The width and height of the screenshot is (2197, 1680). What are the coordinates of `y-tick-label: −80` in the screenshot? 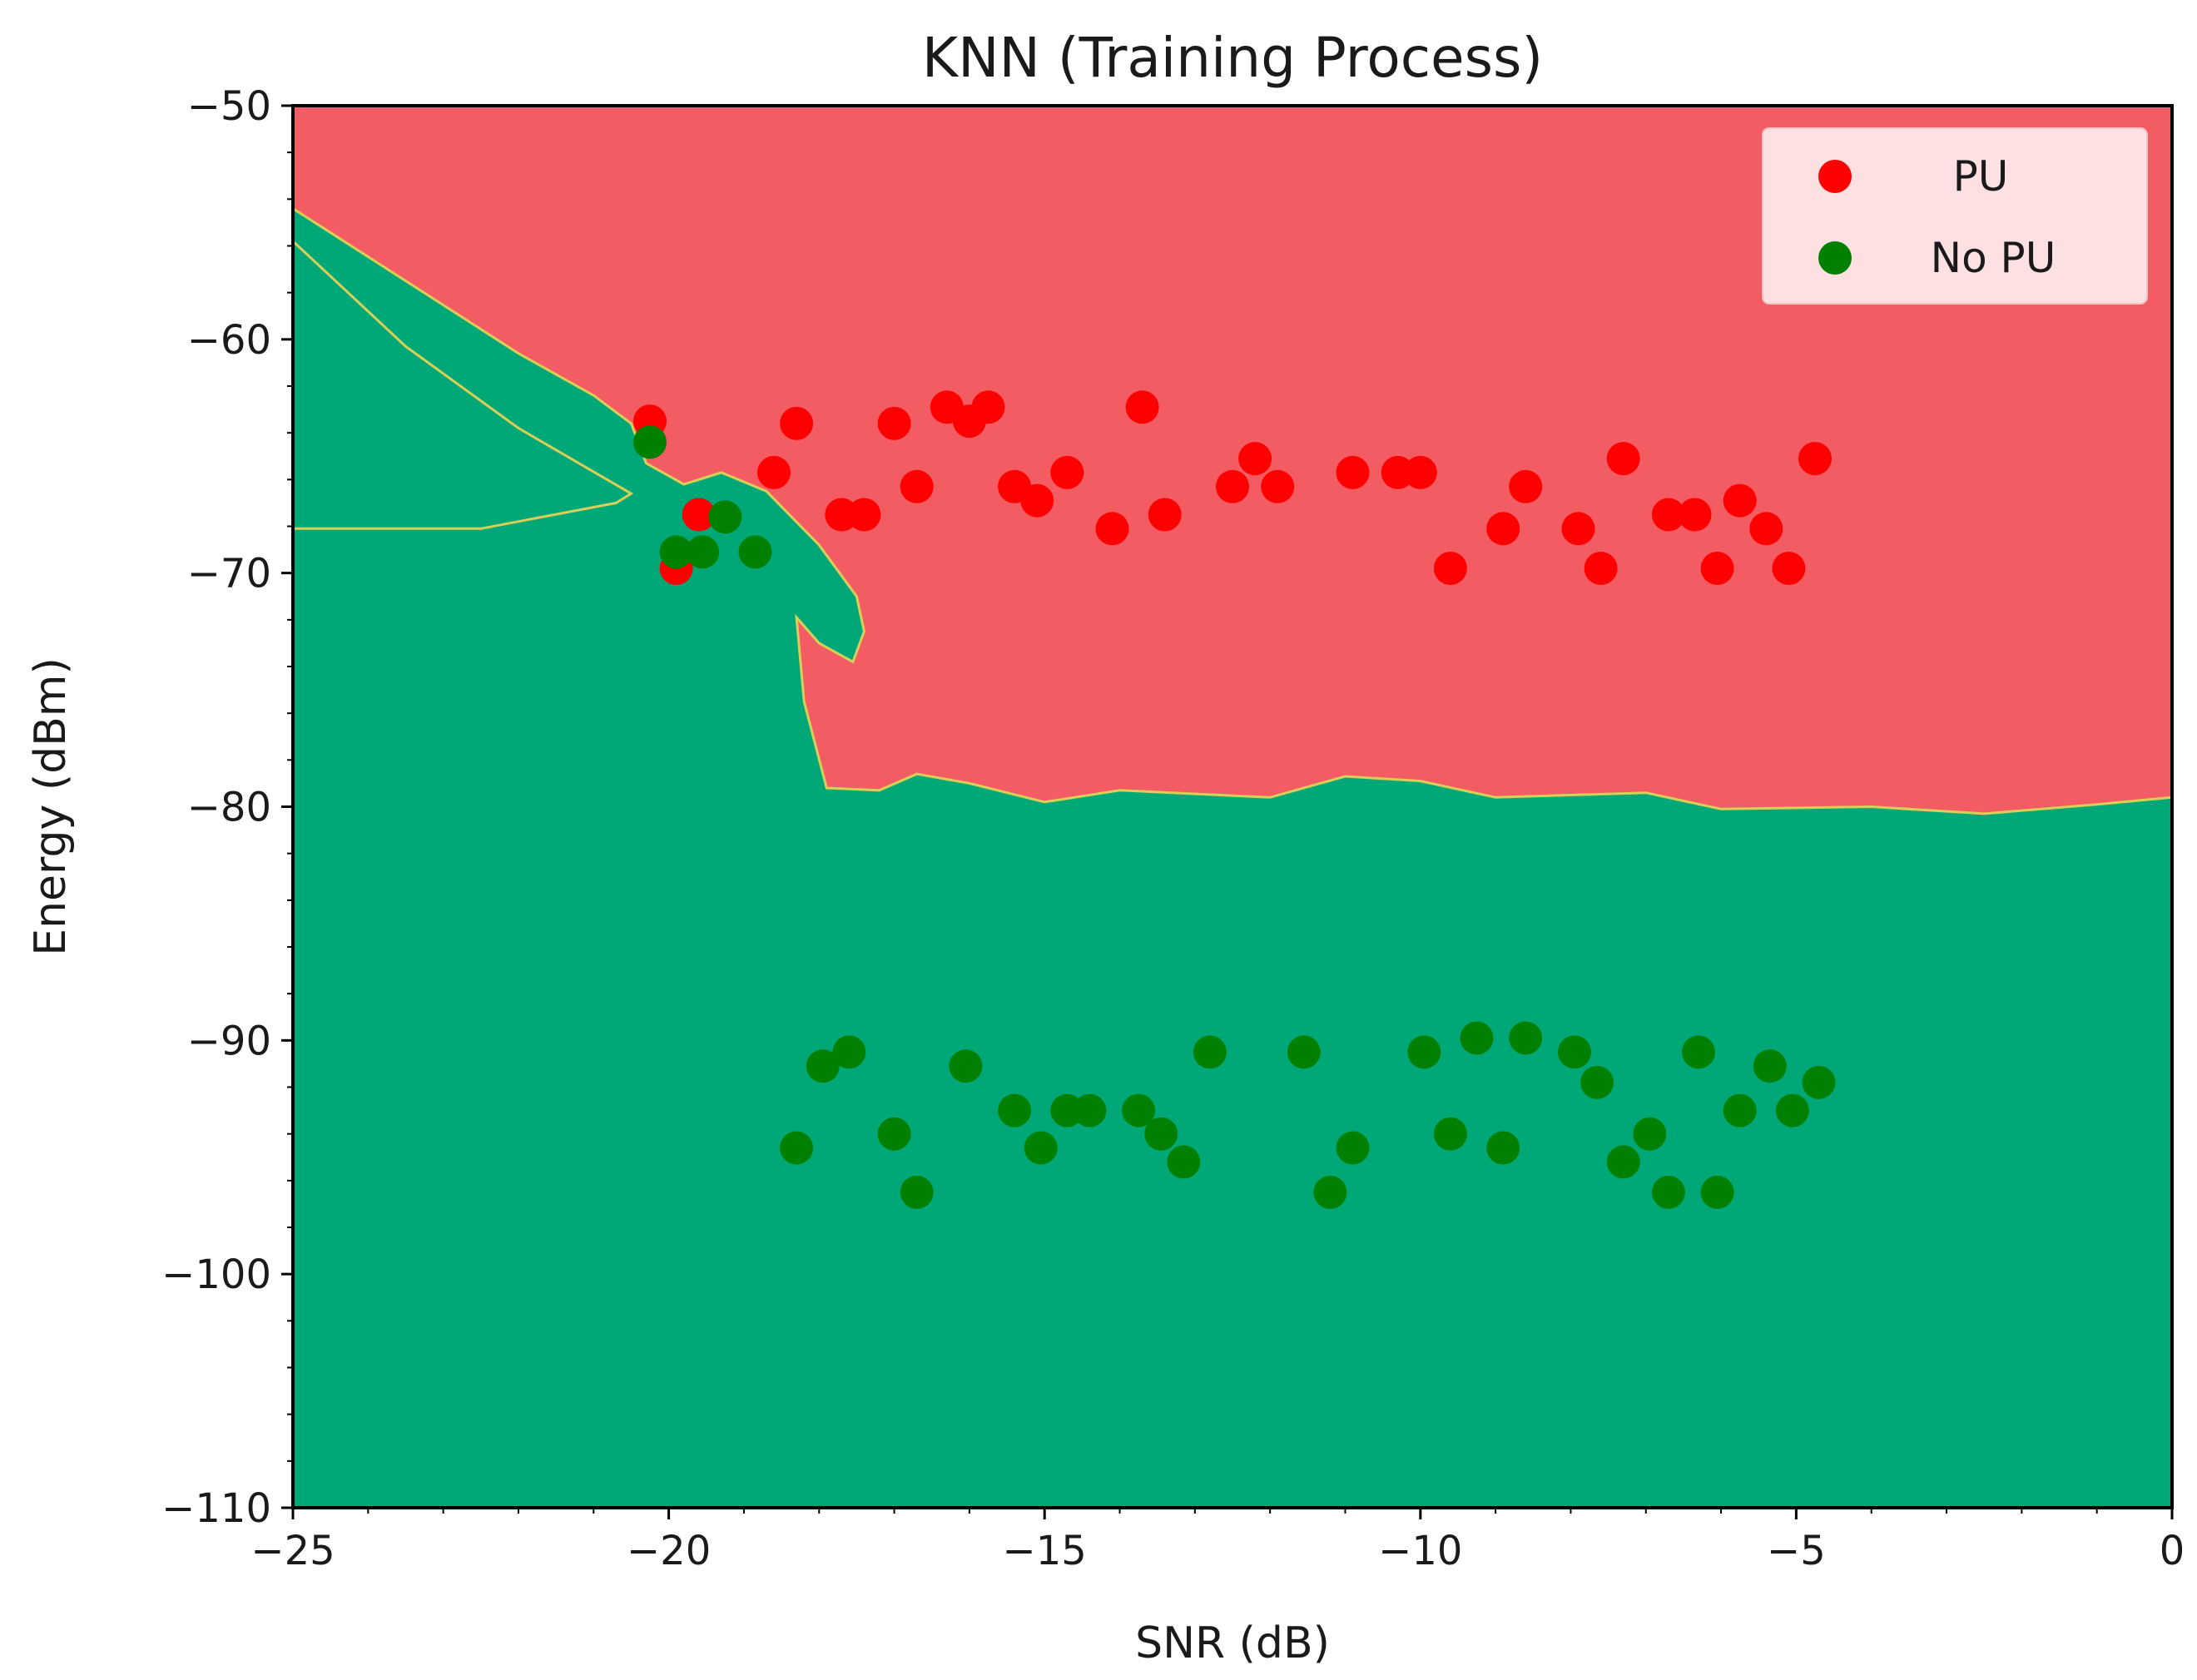 It's located at (229, 808).